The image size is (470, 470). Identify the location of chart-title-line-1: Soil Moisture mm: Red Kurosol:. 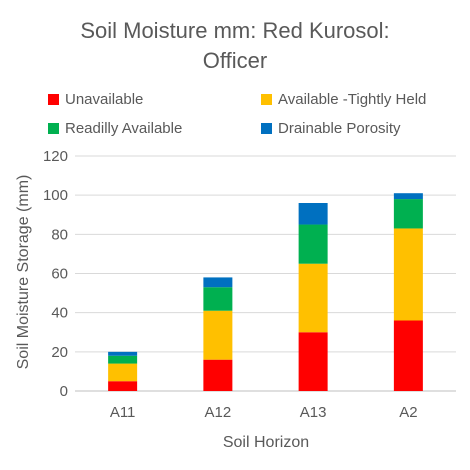
(235, 30).